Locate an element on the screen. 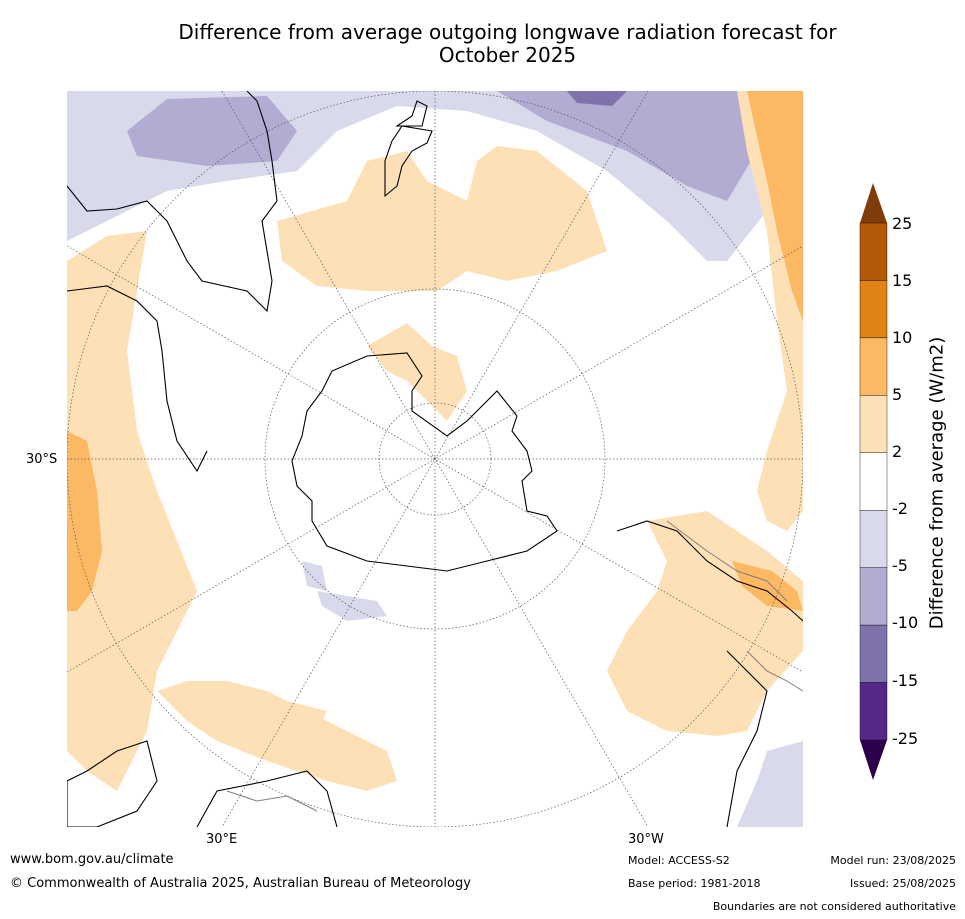 This screenshot has height=919, width=965. colorbar-label-9: -15 is located at coordinates (905, 680).